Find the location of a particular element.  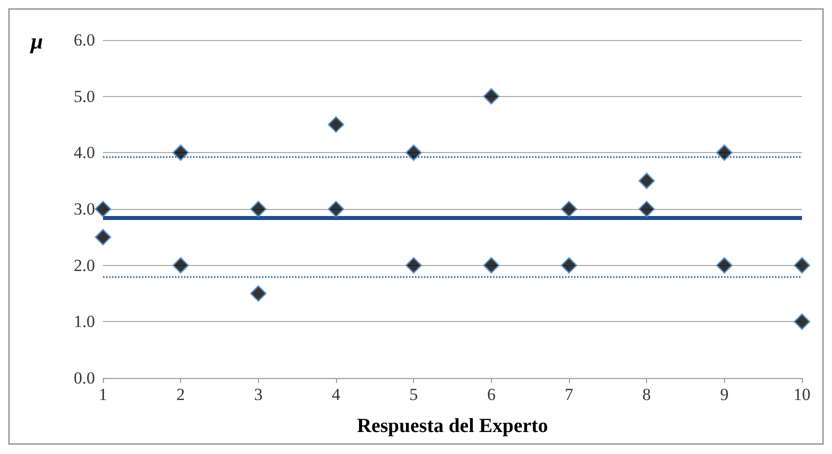

x-tick-label: 8 is located at coordinates (646, 394).